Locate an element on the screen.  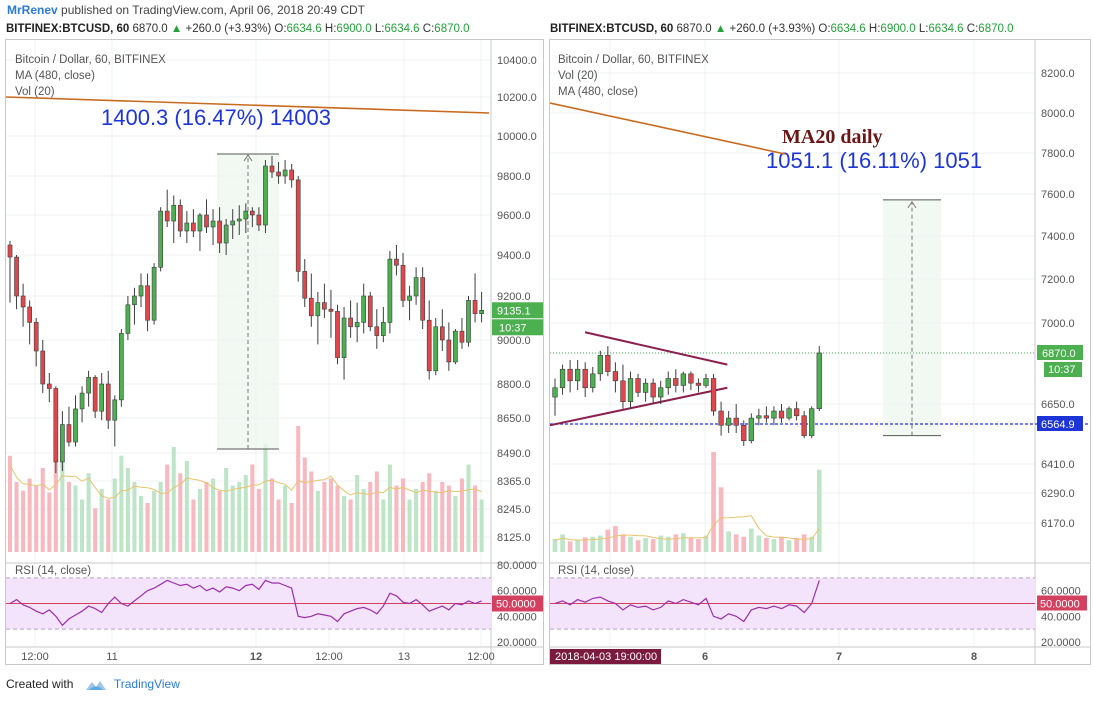
rsi-value-tag-text: 50.0000 is located at coordinates (1060, 605).